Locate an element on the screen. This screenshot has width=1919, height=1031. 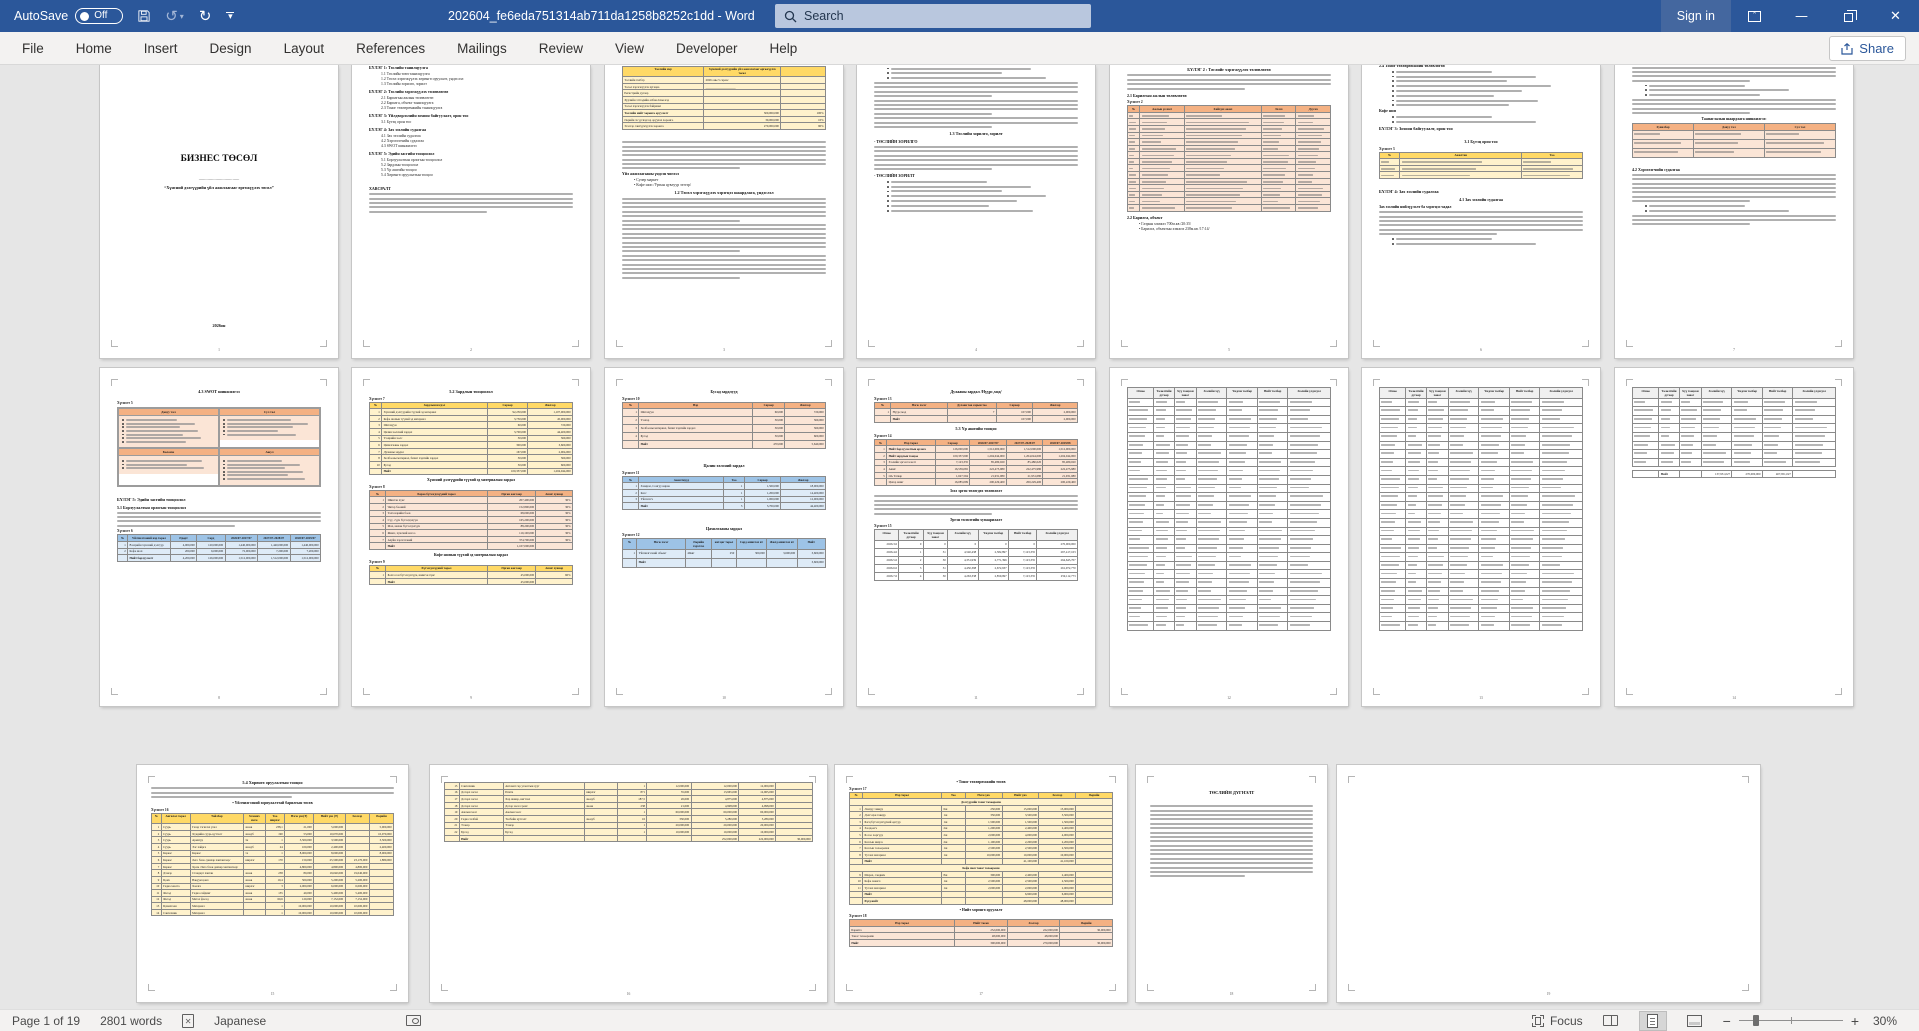
web-layout-button is located at coordinates (1695, 1021).